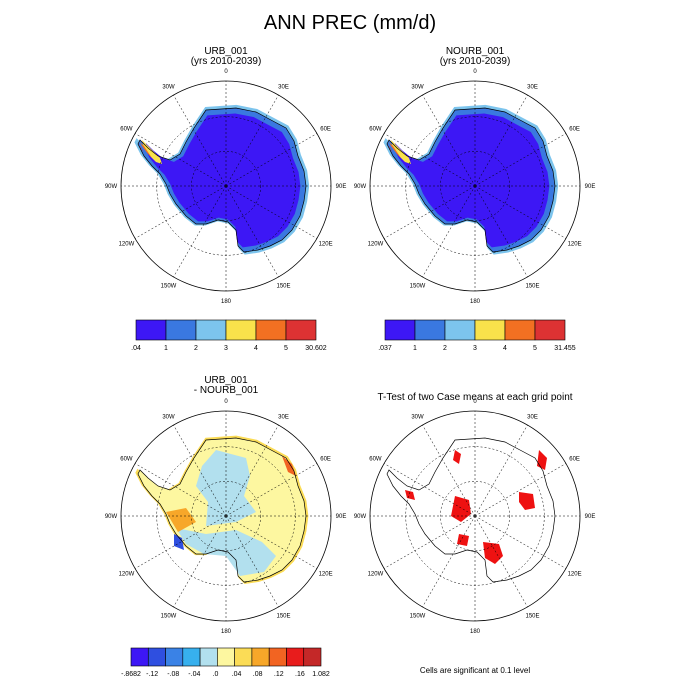  What do you see at coordinates (226, 632) in the screenshot?
I see `panel-diff-lon-label: 180` at bounding box center [226, 632].